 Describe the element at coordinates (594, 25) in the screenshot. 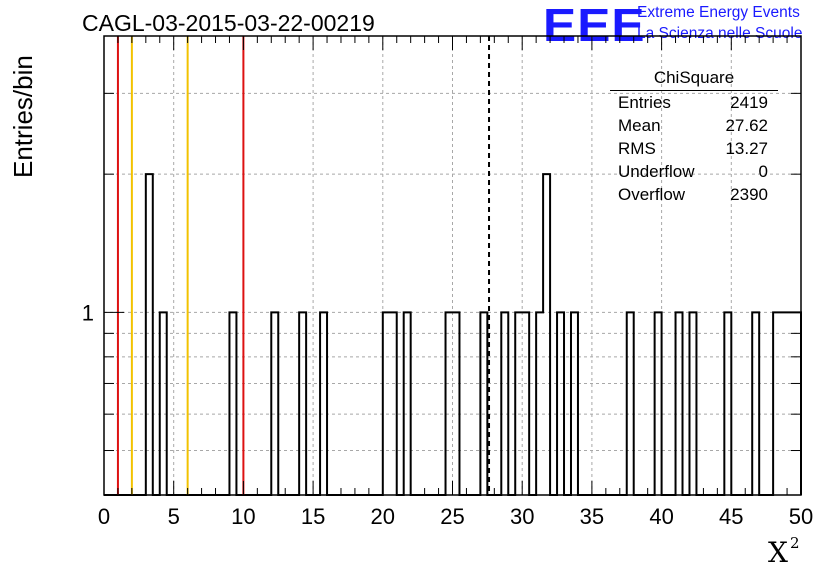

I see `eee-logo: EEE` at that location.